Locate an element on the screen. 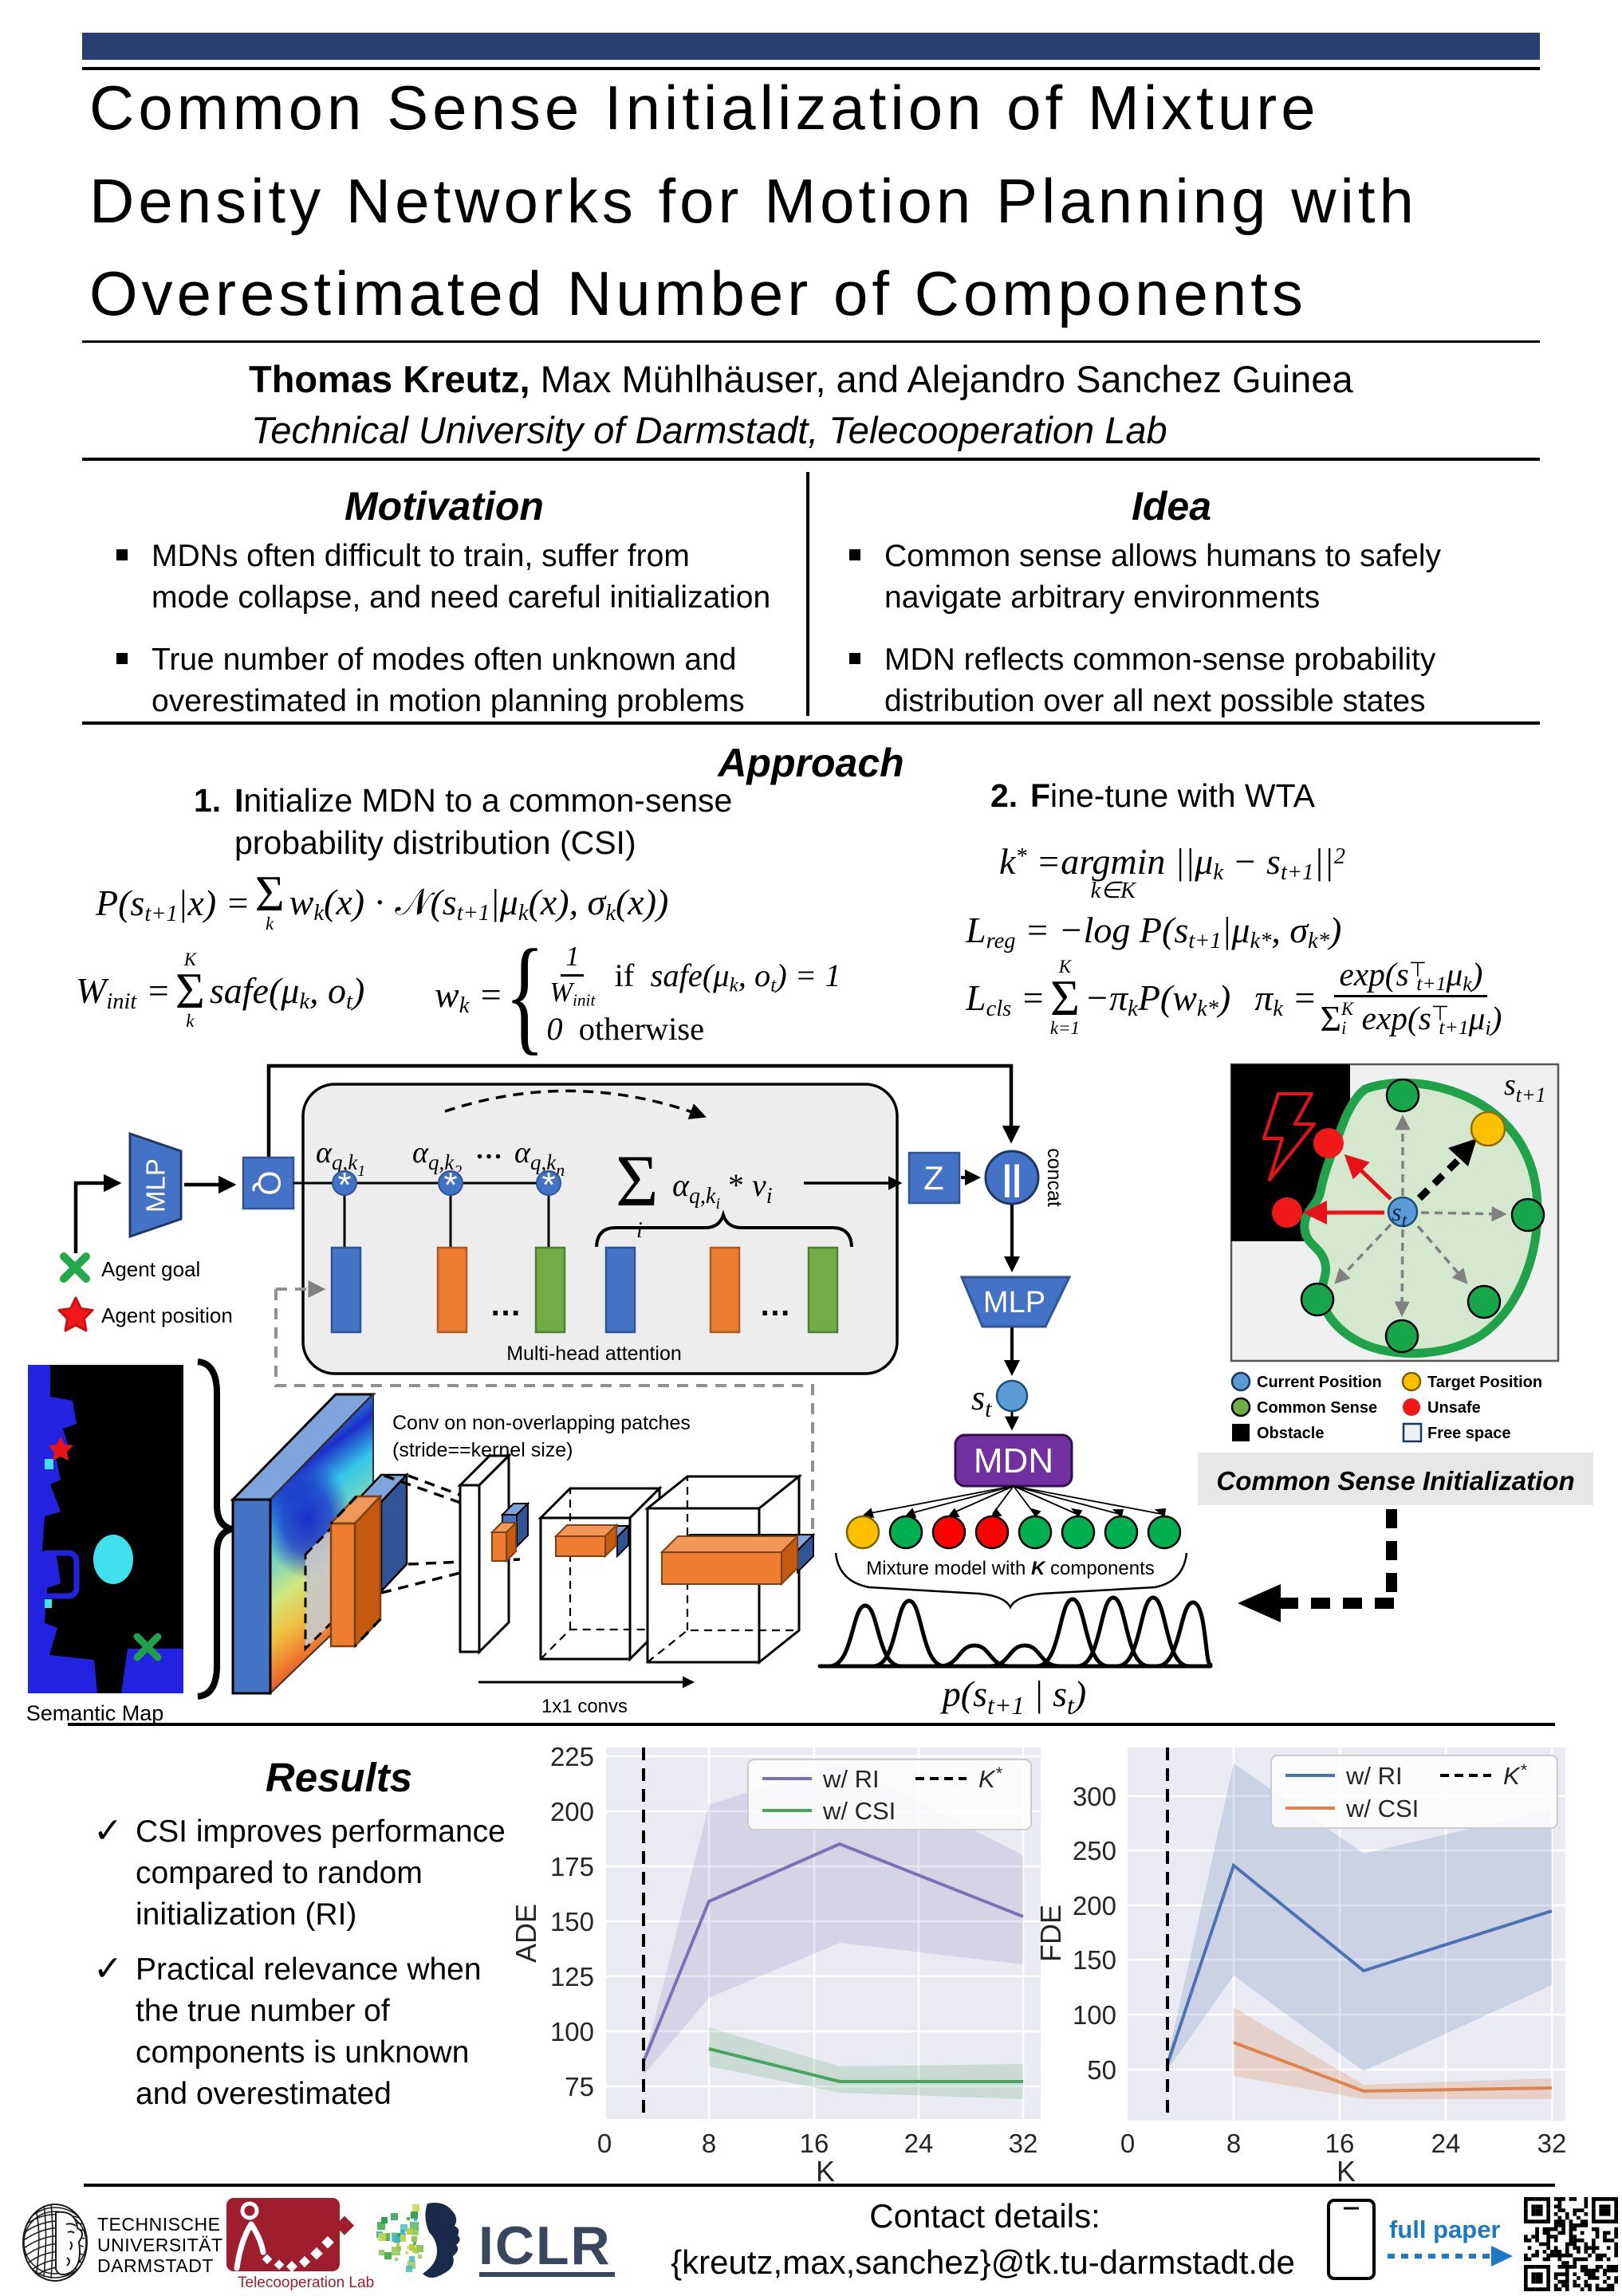 The height and width of the screenshot is (2296, 1622). svg-text: Current Position is located at coordinates (1319, 1382).